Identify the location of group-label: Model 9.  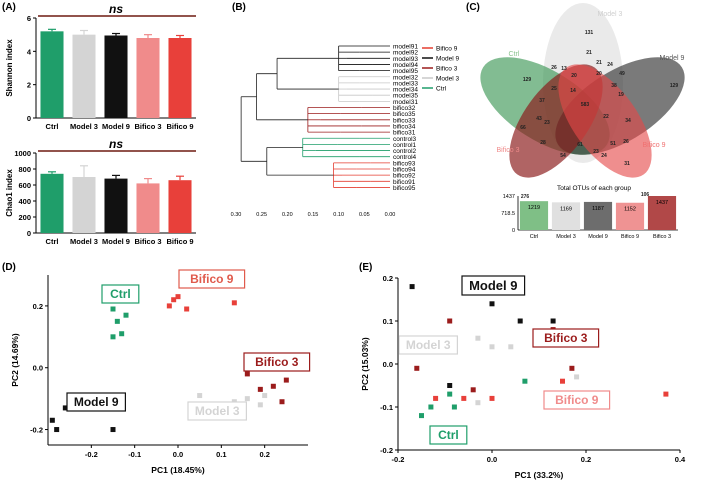
(96, 402).